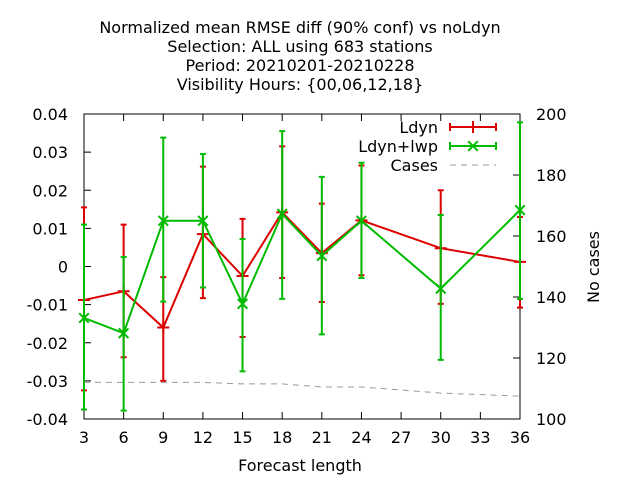  What do you see at coordinates (124, 437) in the screenshot?
I see `x-tick-label: 6` at bounding box center [124, 437].